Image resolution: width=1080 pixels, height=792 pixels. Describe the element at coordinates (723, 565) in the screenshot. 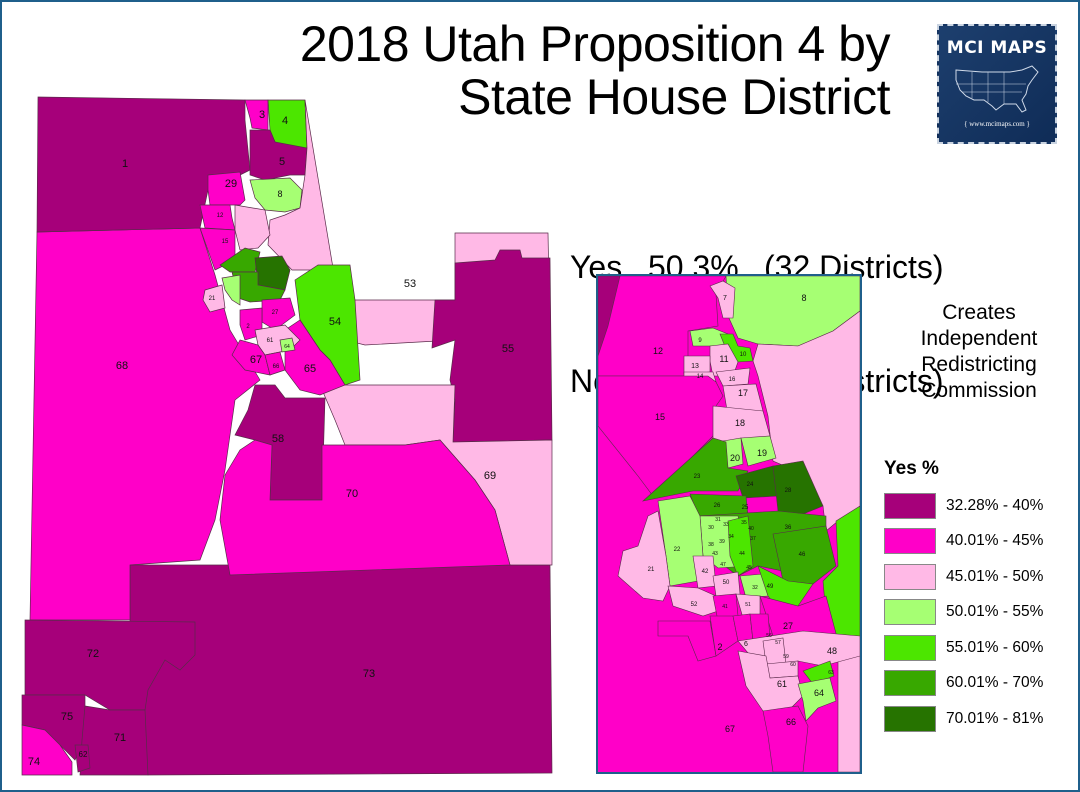

I see `inset-label-d47: 47` at that location.